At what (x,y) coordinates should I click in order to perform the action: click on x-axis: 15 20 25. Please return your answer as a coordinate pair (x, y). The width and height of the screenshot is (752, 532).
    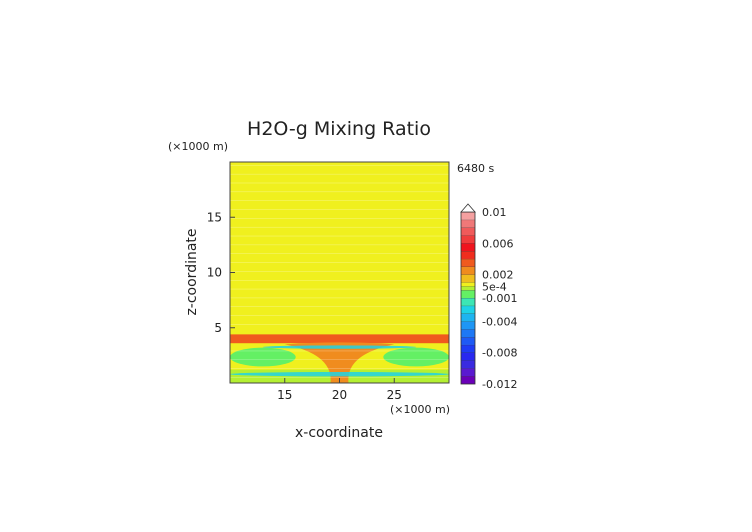
    Looking at the image, I should click on (339, 390).